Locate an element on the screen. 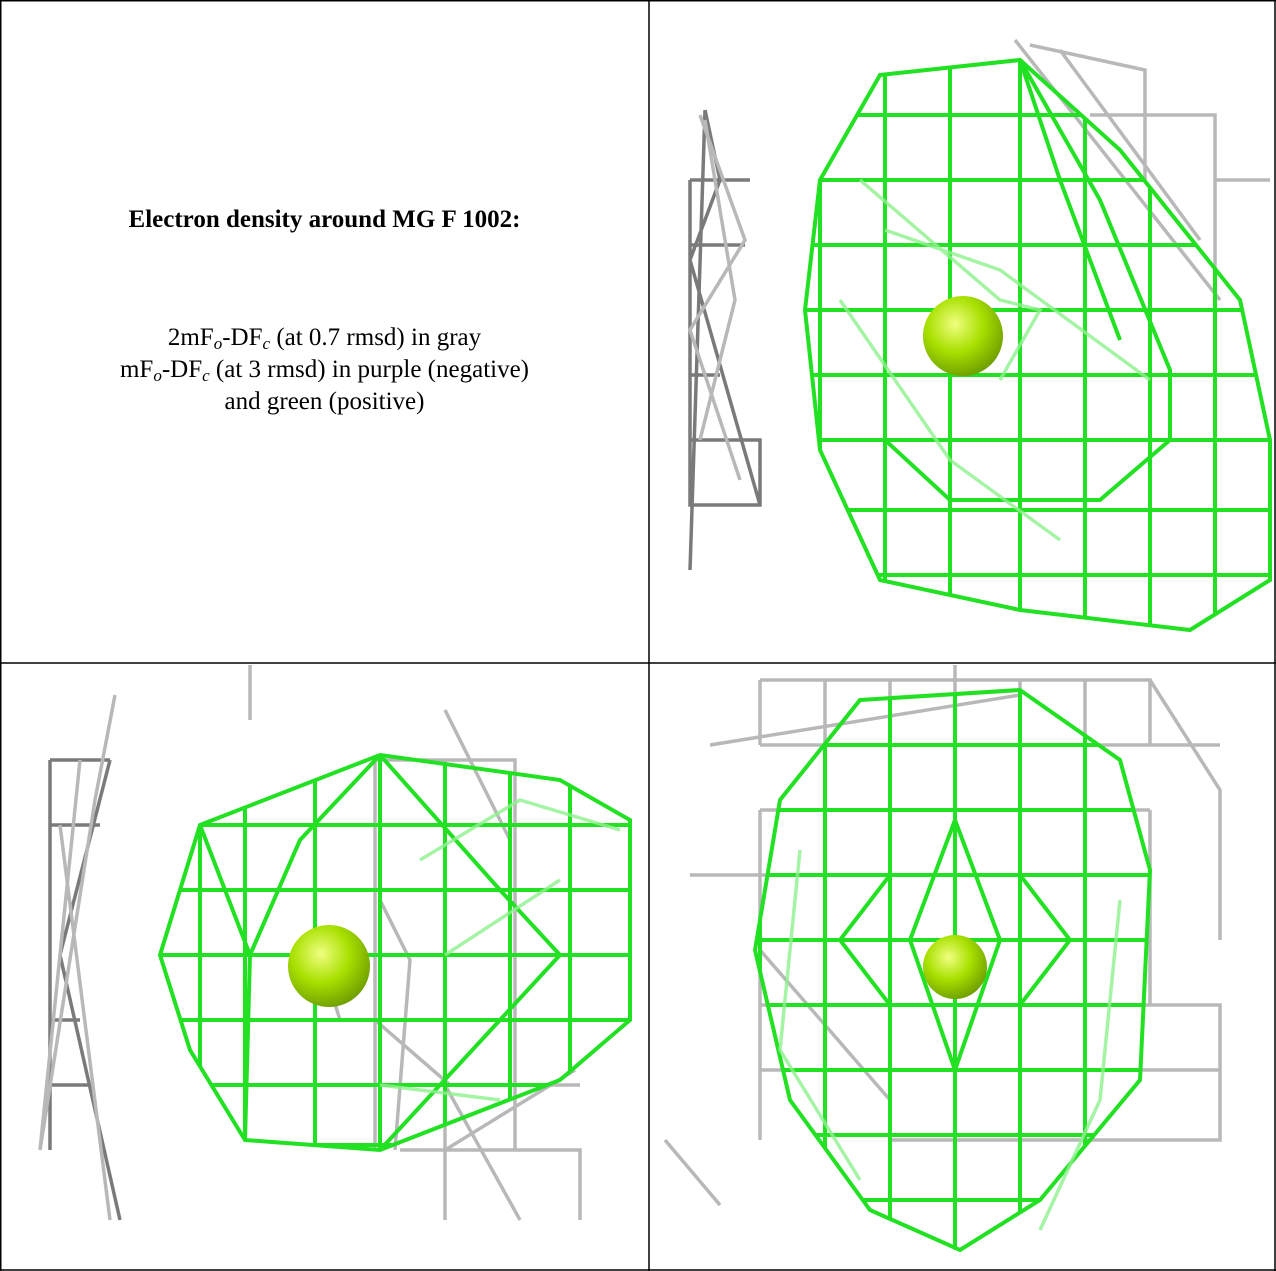  caption-line: 2mFo-DFc (at 0.7 rmsd) in gray is located at coordinates (324, 338).